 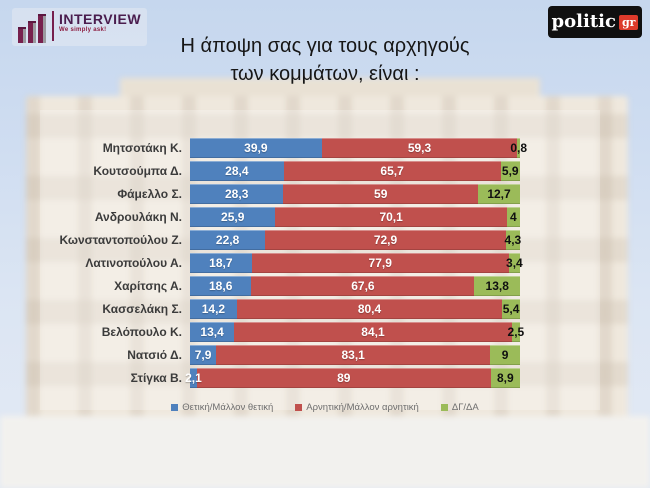 What do you see at coordinates (513, 240) in the screenshot?
I see `value-label: 4,3` at bounding box center [513, 240].